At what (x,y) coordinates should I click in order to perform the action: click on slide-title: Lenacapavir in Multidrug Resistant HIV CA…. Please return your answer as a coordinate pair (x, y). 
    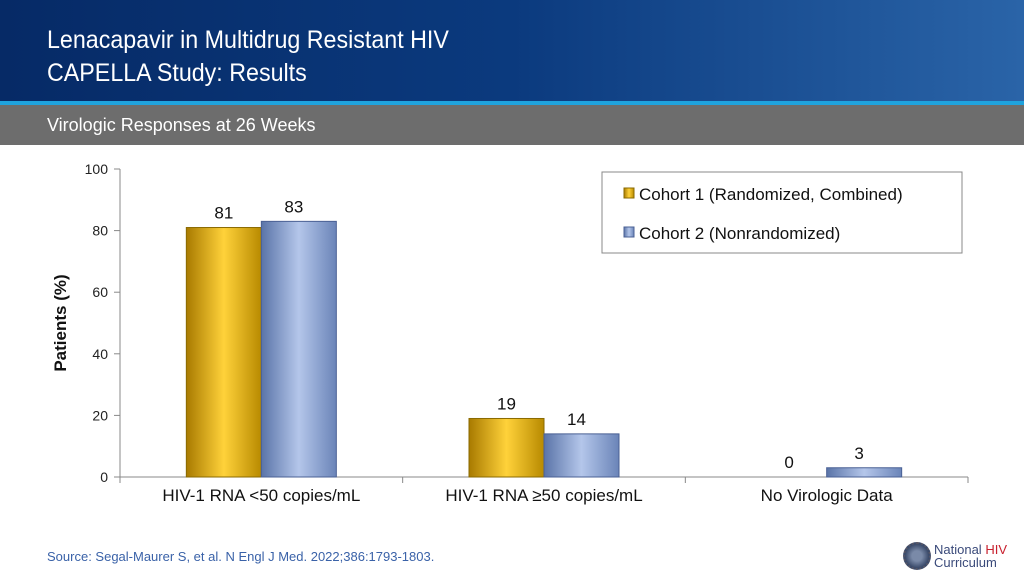
    Looking at the image, I should click on (248, 57).